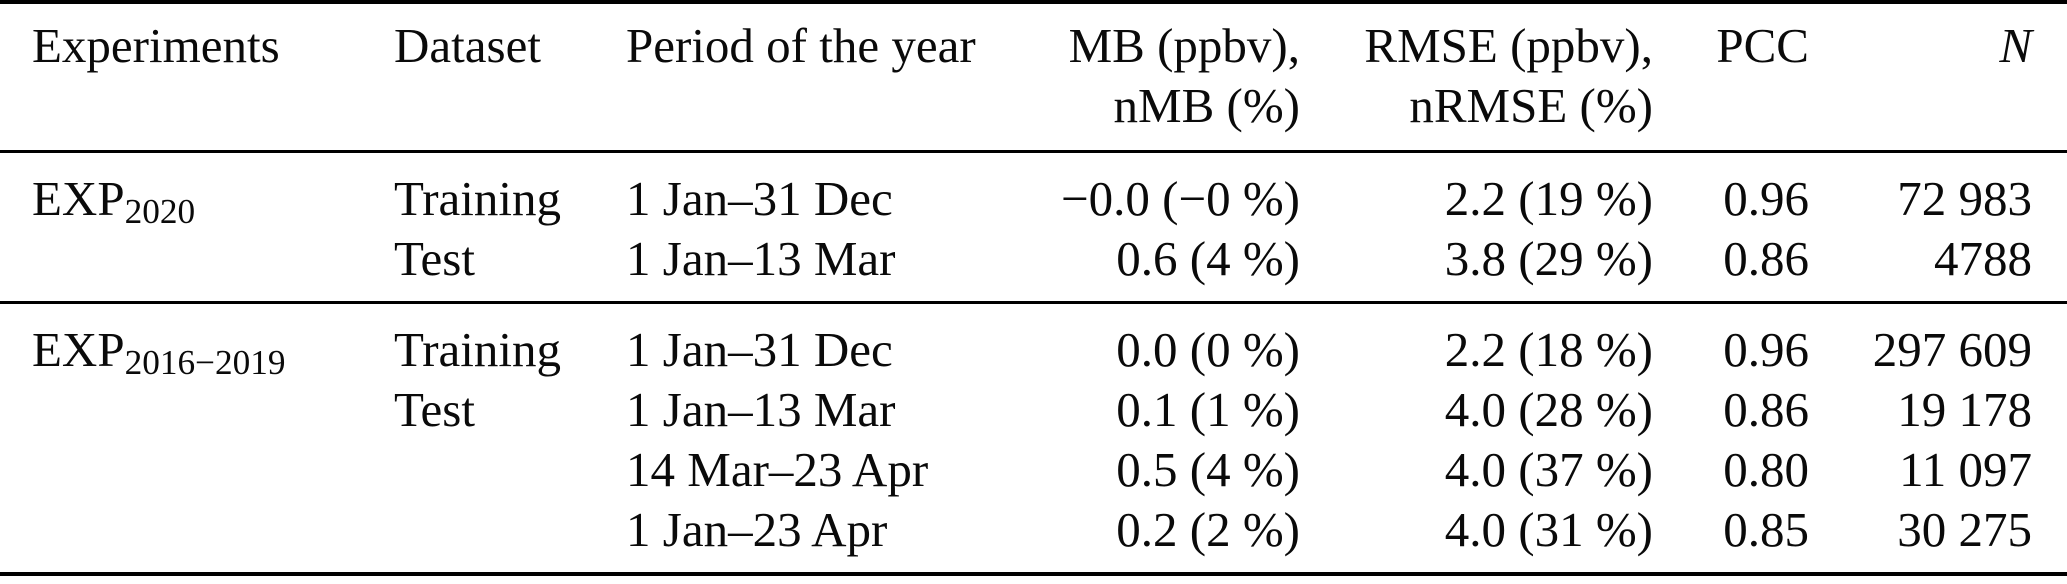 The height and width of the screenshot is (584, 2067). Describe the element at coordinates (1940, 76) in the screenshot. I see `header-n: N` at that location.